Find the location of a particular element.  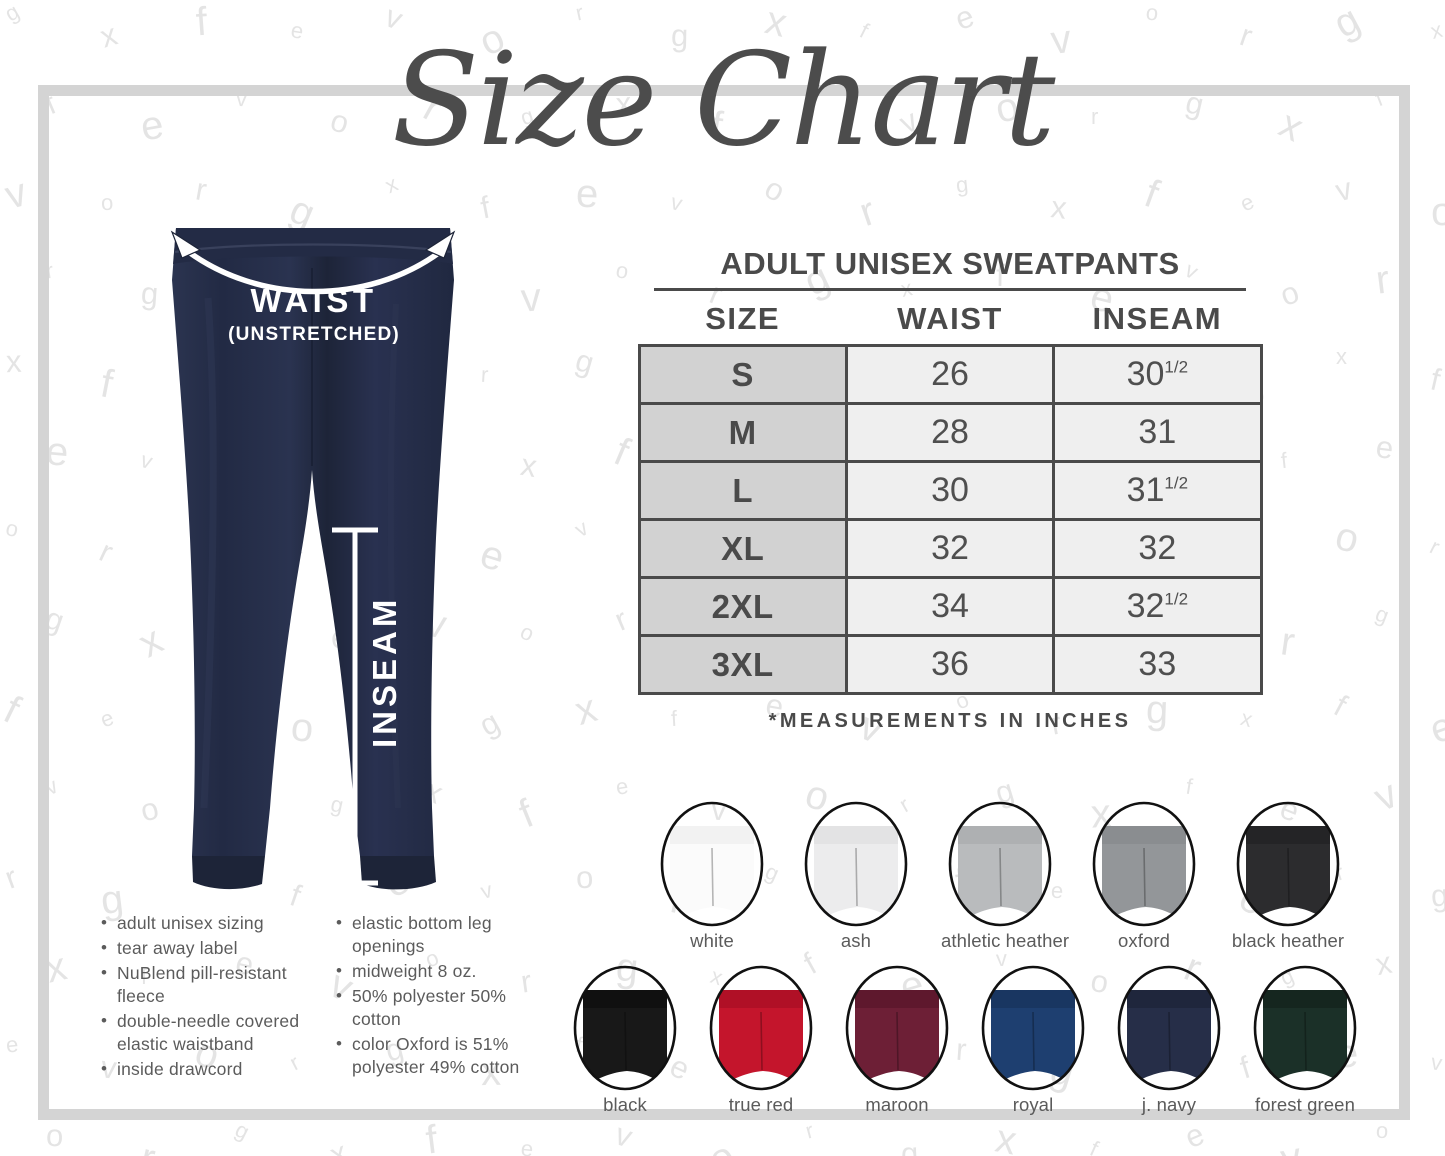

cell-waist: 26 is located at coordinates (950, 374).